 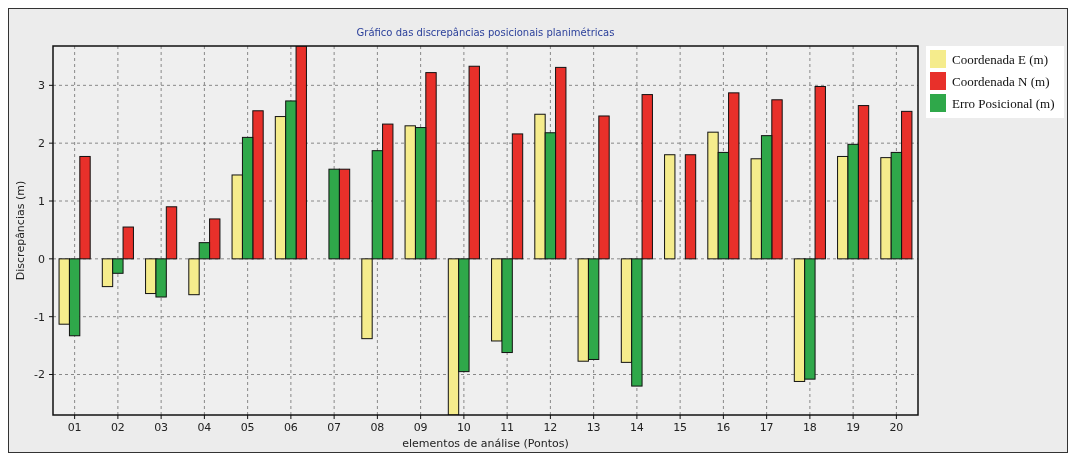 What do you see at coordinates (204, 427) in the screenshot?
I see `x-tick-label: 04` at bounding box center [204, 427].